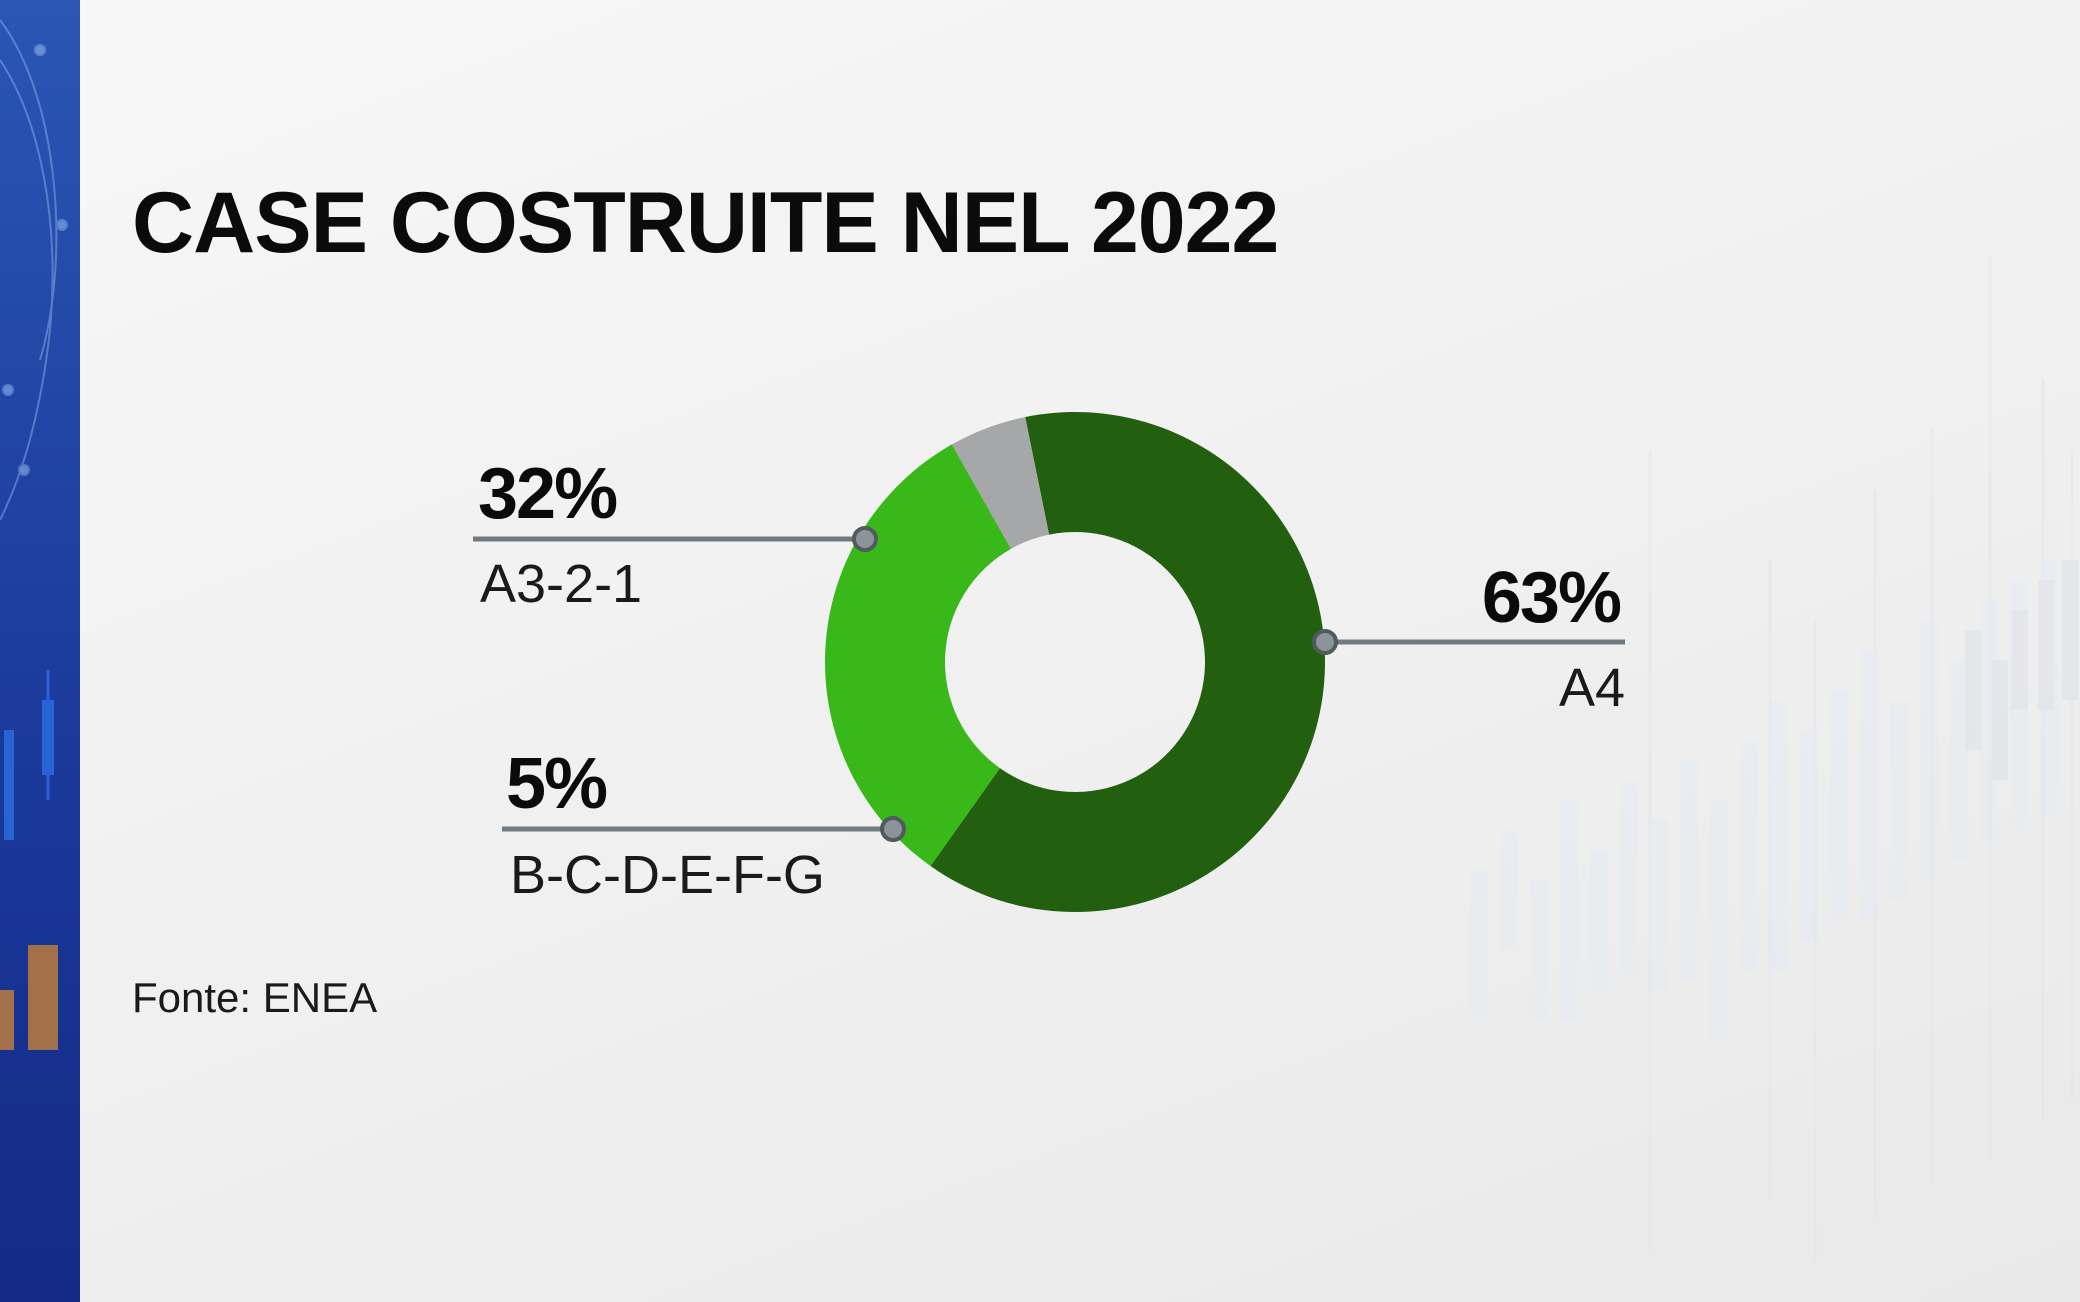 This screenshot has width=2080, height=1302. I want to click on strip-network-decoration, so click(34, 270).